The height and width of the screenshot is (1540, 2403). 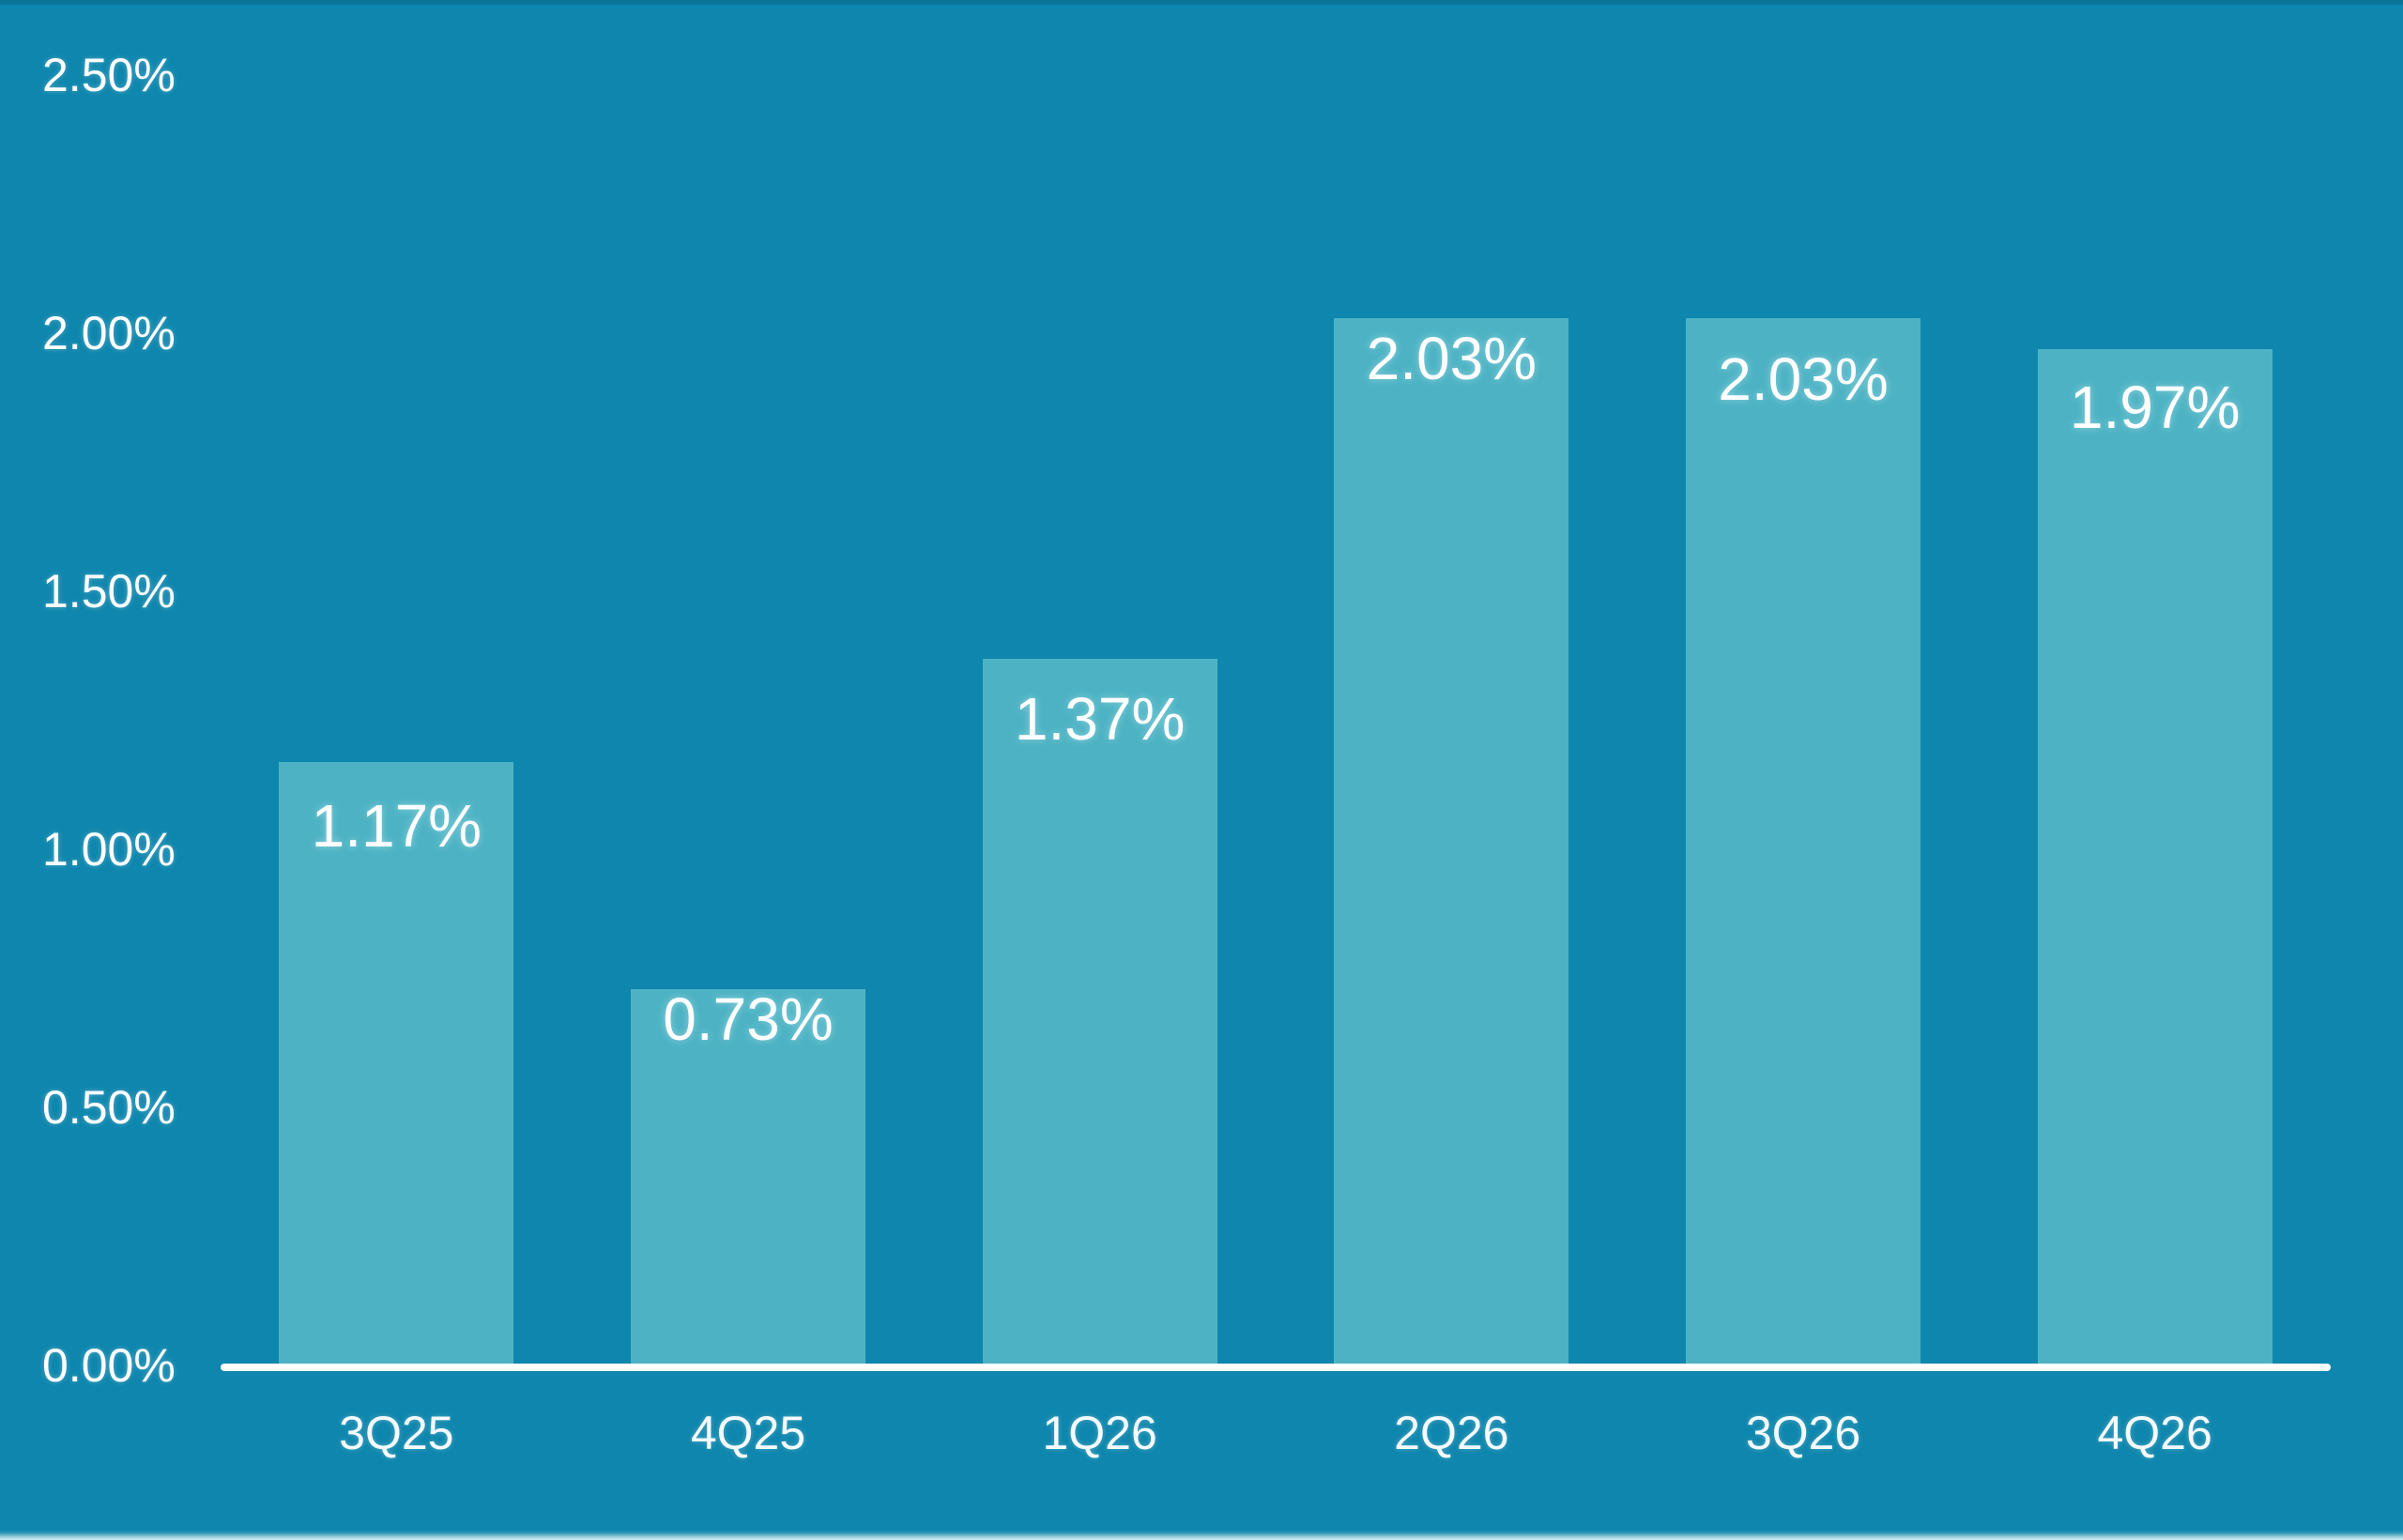 I want to click on bar-3Q26: 2.03%, so click(x=1804, y=844).